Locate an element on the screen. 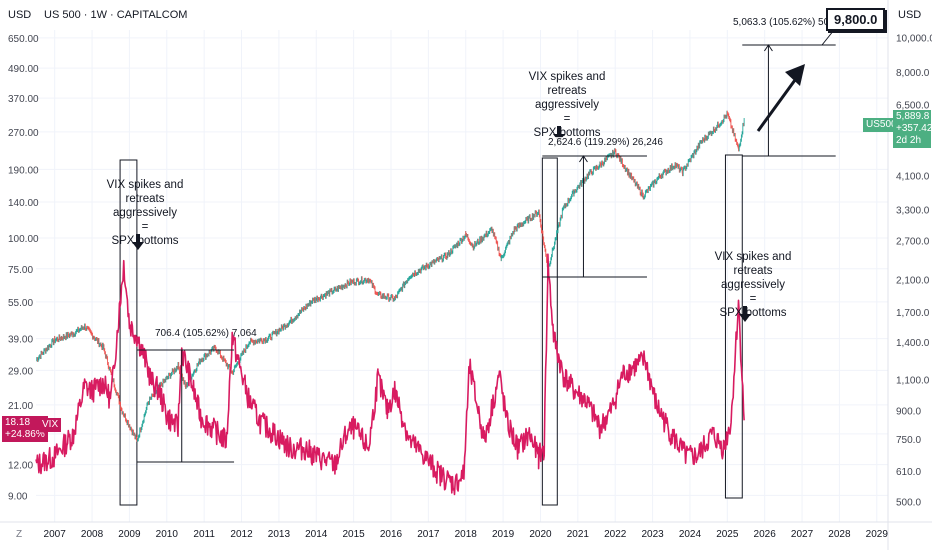 The image size is (932, 550). x-tick-label: 2015 is located at coordinates (354, 534).